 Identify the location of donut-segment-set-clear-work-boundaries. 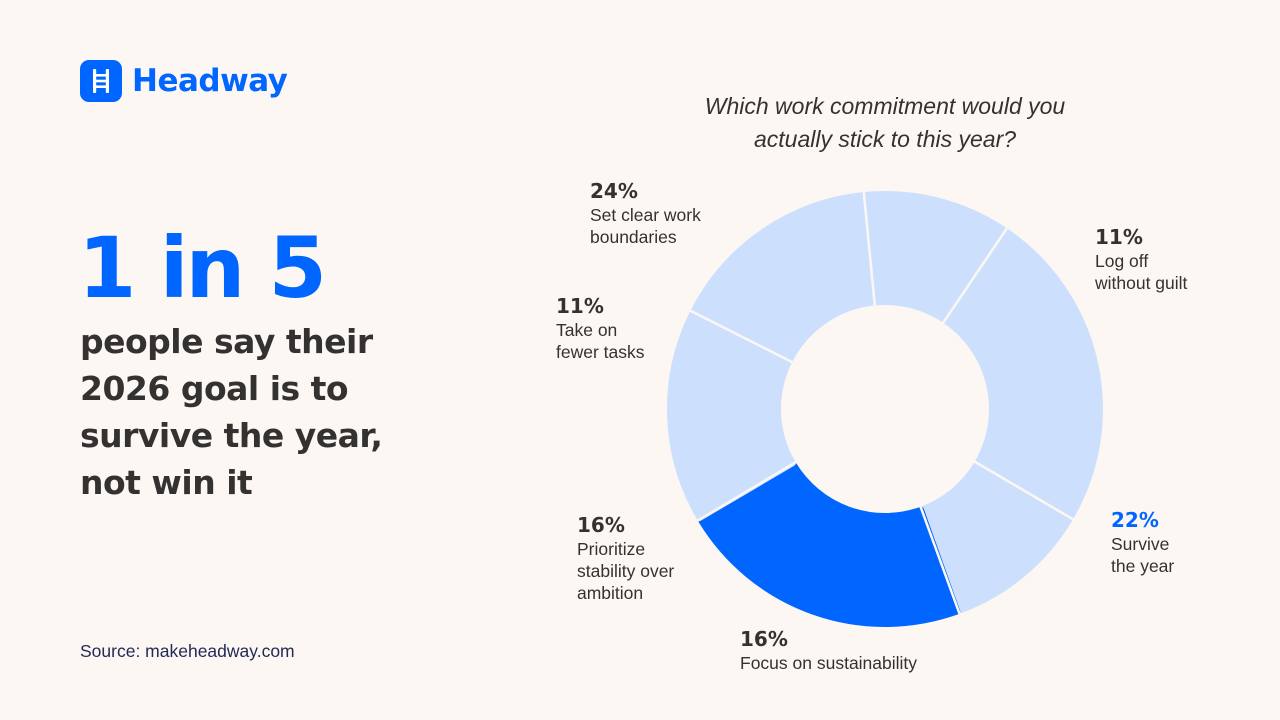
(1022, 374).